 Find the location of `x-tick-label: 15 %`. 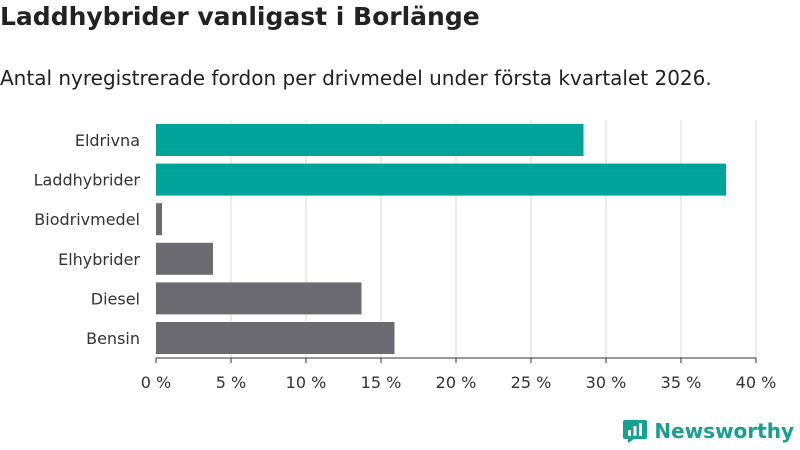

x-tick-label: 15 % is located at coordinates (381, 382).